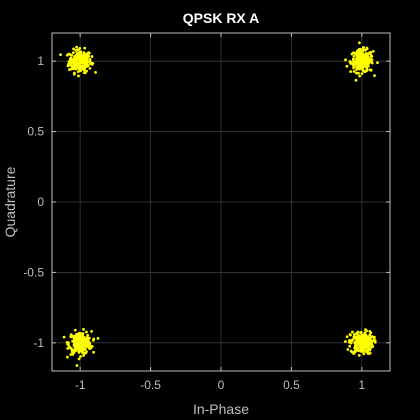 This screenshot has width=420, height=420. Describe the element at coordinates (38, 343) in the screenshot. I see `y-tick-label: -1` at that location.